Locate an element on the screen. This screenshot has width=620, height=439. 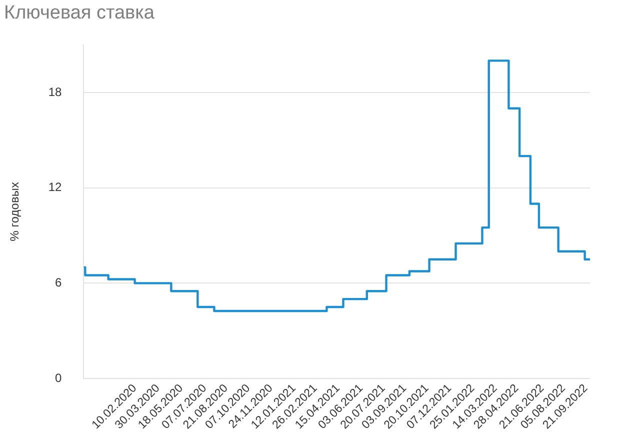
y-axis-title: % годовых is located at coordinates (15, 212).